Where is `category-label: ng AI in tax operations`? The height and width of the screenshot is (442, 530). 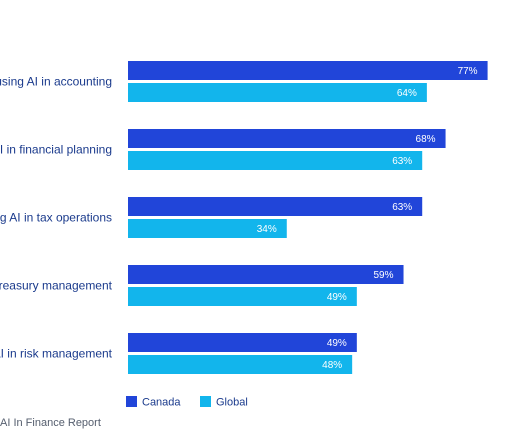
category-label: ng AI in tax operations is located at coordinates (56, 218).